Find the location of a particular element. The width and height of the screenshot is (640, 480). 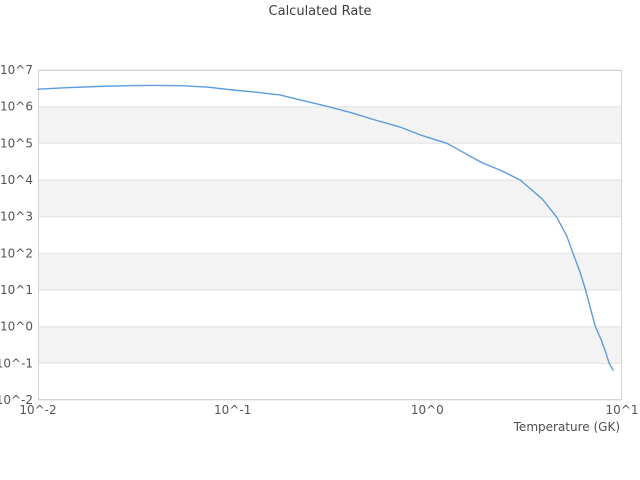

y-tick-label: 10^5 is located at coordinates (16, 143).